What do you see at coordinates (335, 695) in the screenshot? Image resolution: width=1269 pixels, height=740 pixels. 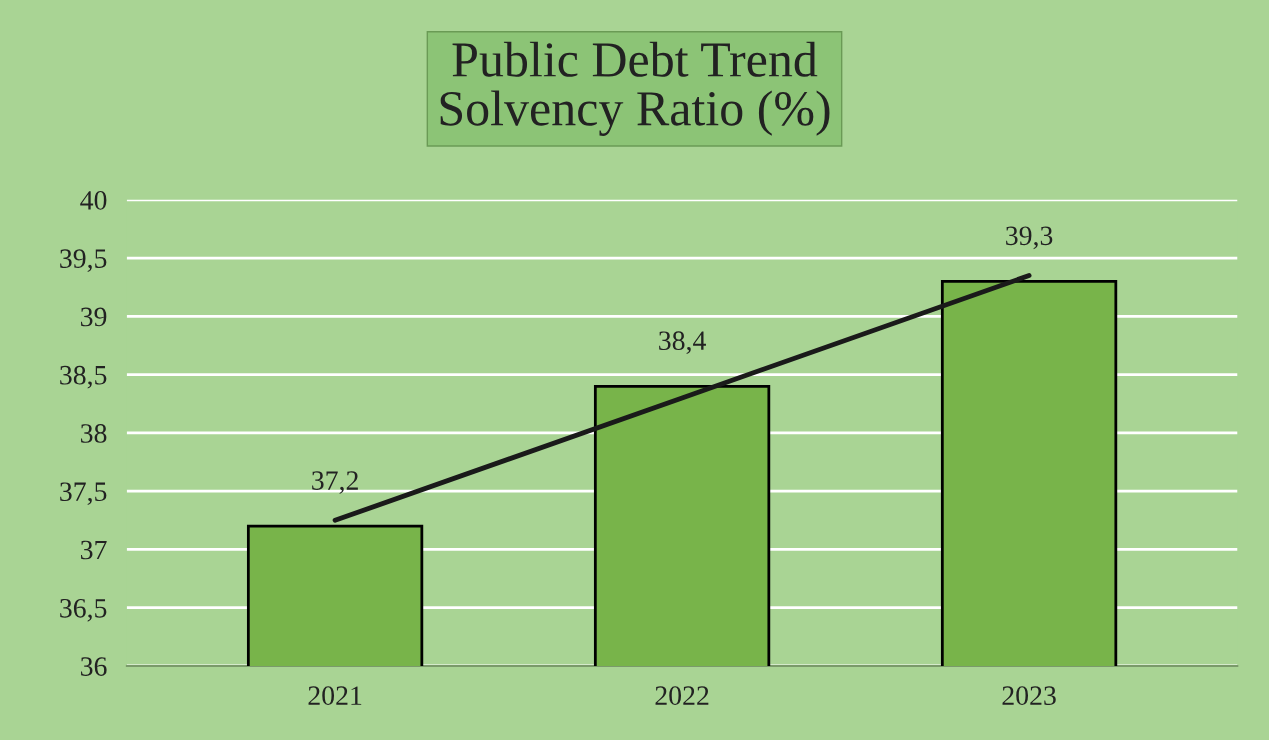 I see `x-tick-label: 2021` at bounding box center [335, 695].